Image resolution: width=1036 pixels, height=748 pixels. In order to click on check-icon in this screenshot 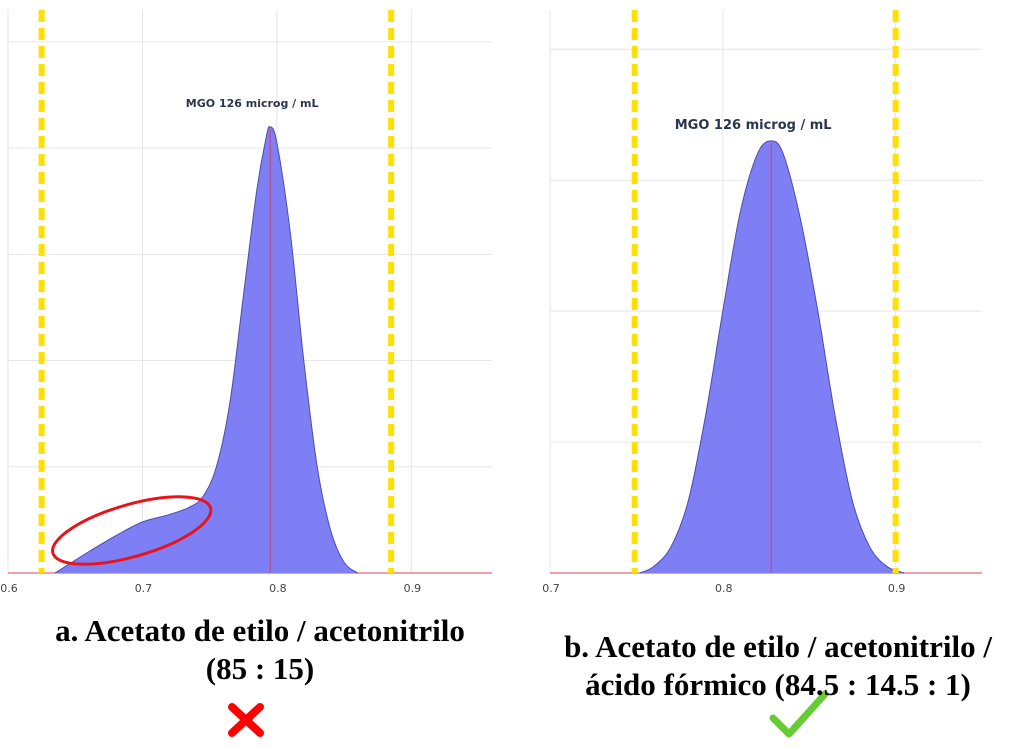, I will do `click(799, 714)`.